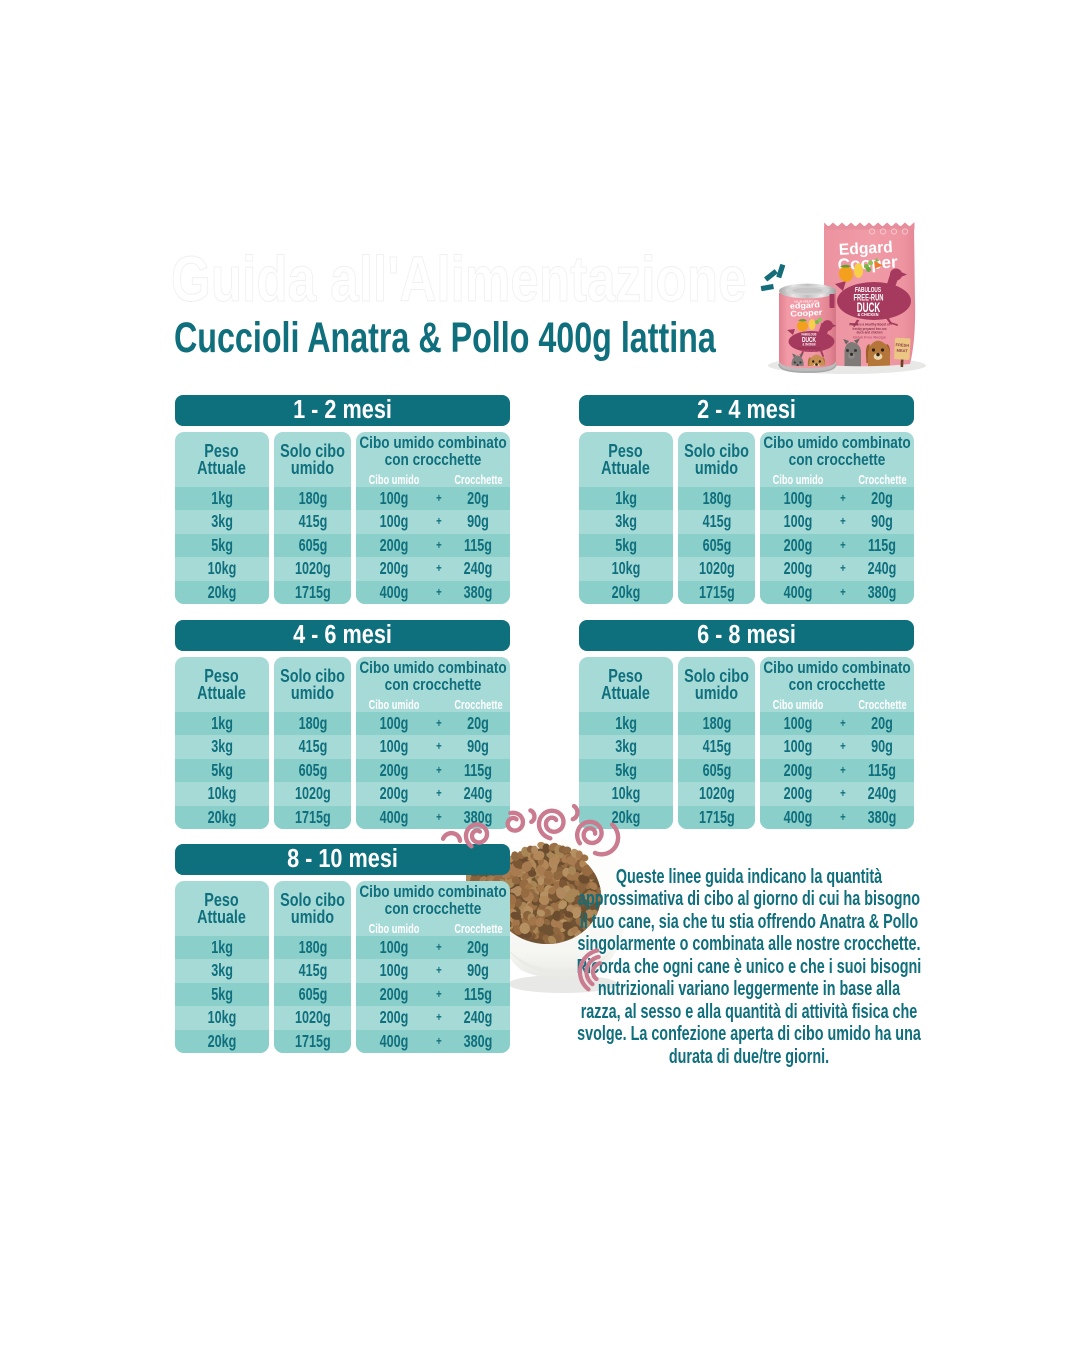 This screenshot has height=1350, width=1080. Describe the element at coordinates (806, 302) in the screenshot. I see `svg-text: ALL IN GREAT LIFE` at that location.